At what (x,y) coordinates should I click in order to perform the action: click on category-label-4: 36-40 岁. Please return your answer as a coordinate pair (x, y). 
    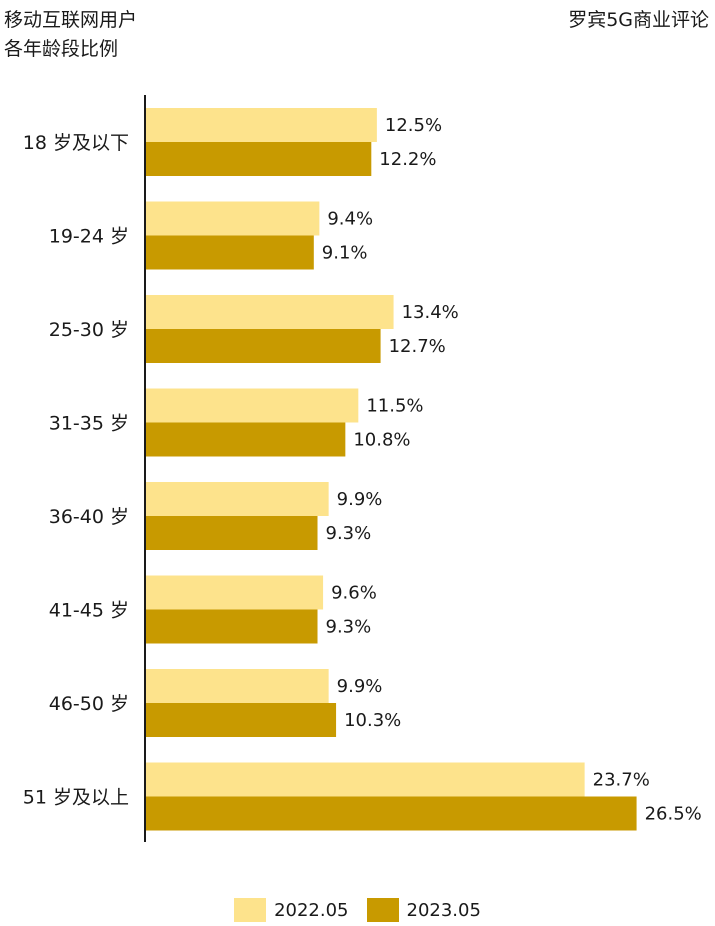
    Looking at the image, I should click on (89, 517).